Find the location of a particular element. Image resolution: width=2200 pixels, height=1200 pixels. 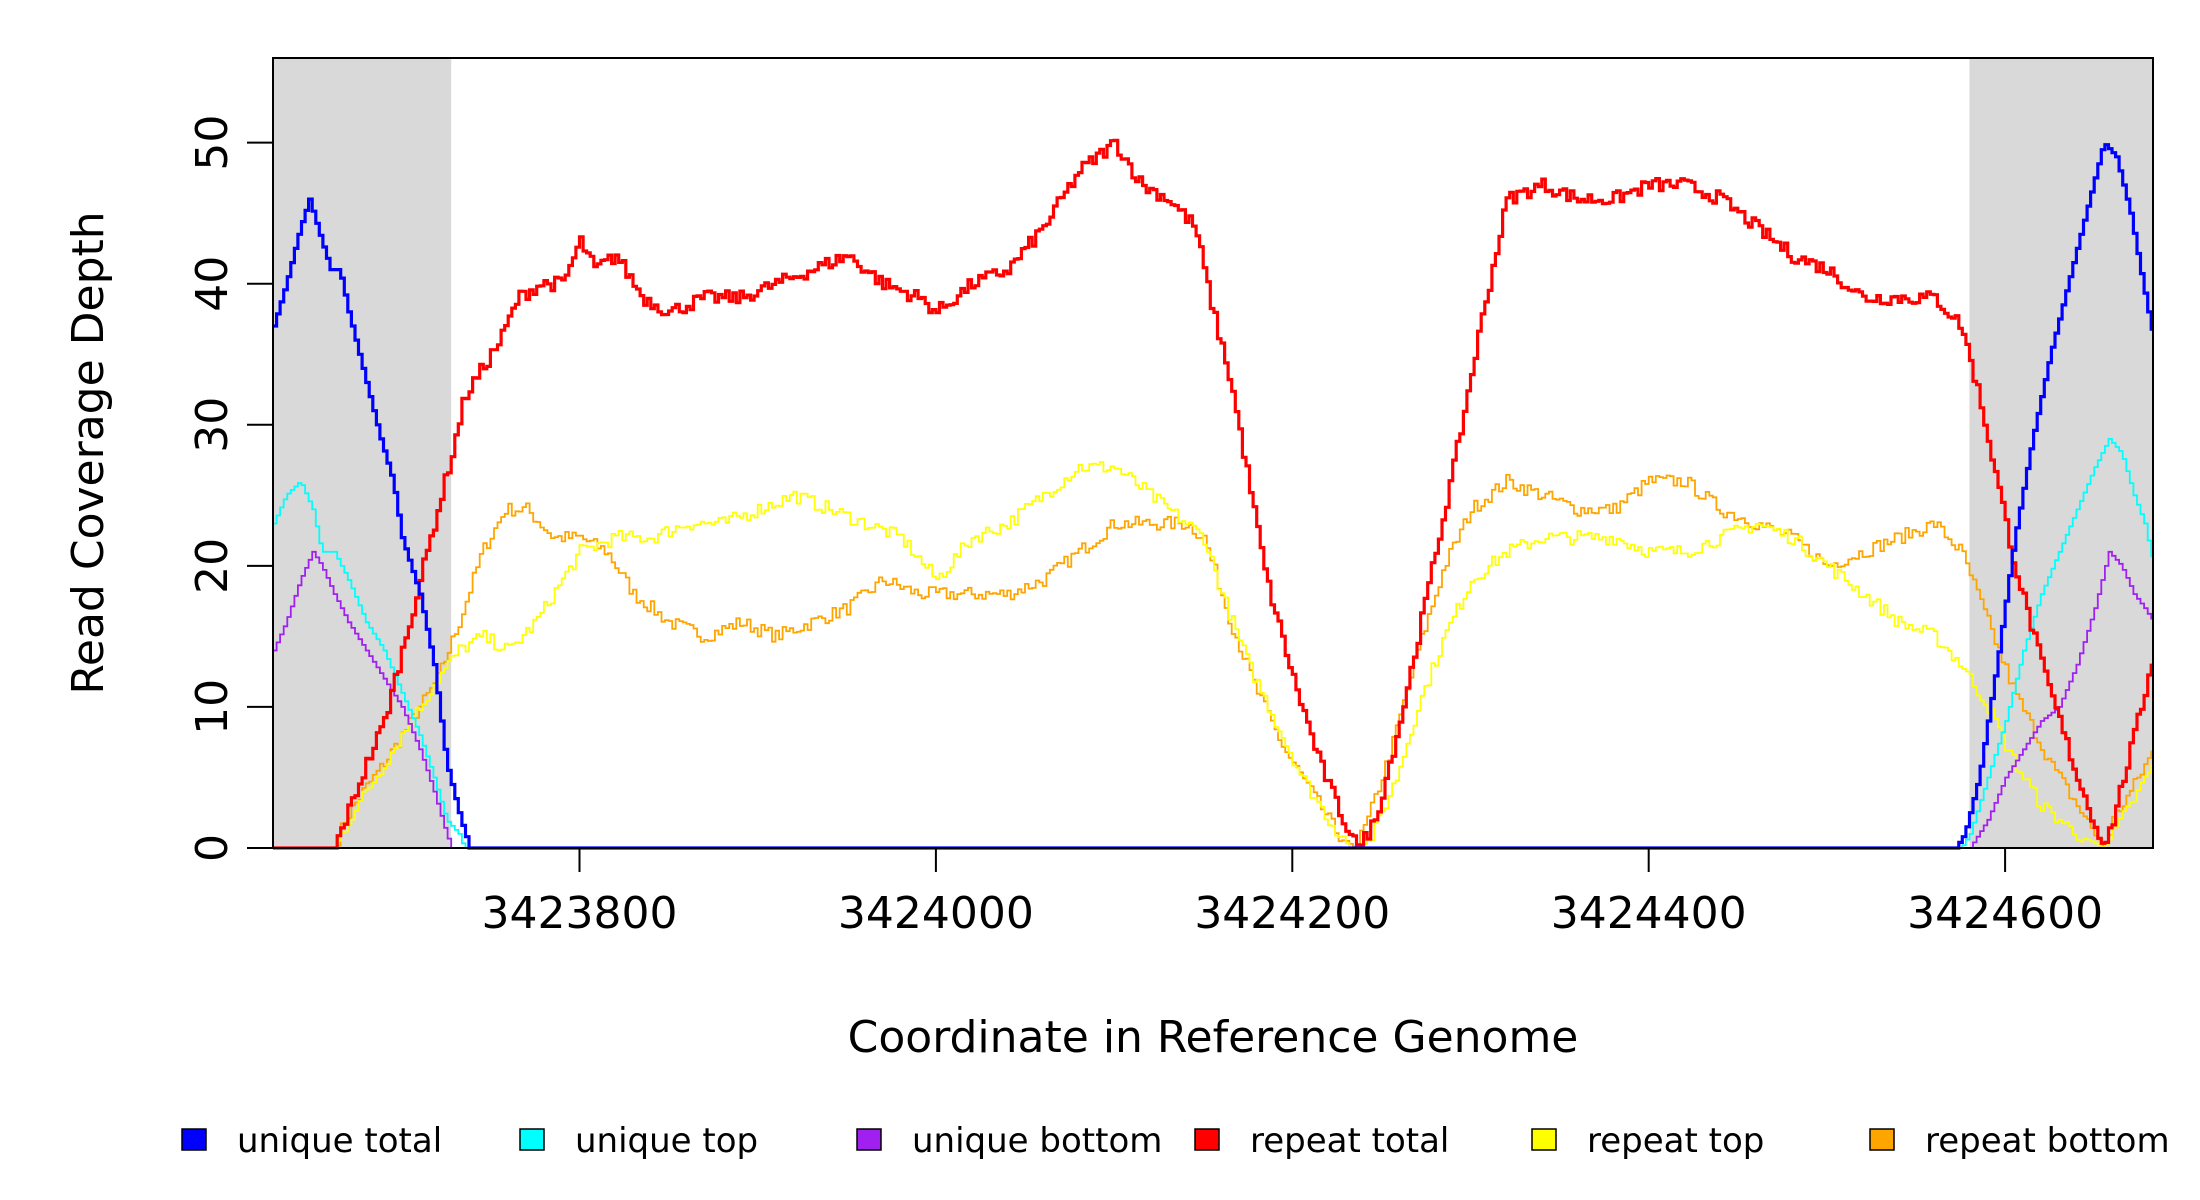

legend-label: repeat bottom is located at coordinates (2047, 1141).